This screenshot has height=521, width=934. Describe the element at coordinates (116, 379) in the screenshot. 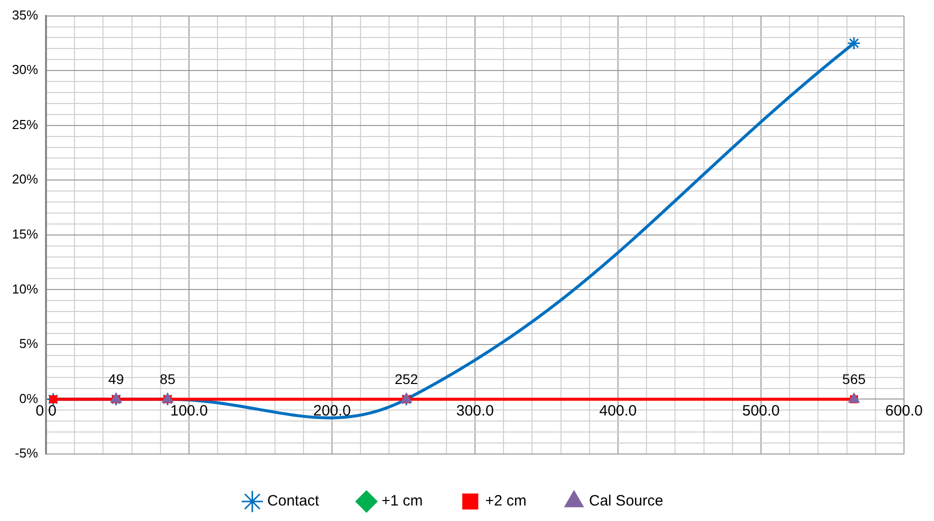

I see `annotation: 49` at that location.